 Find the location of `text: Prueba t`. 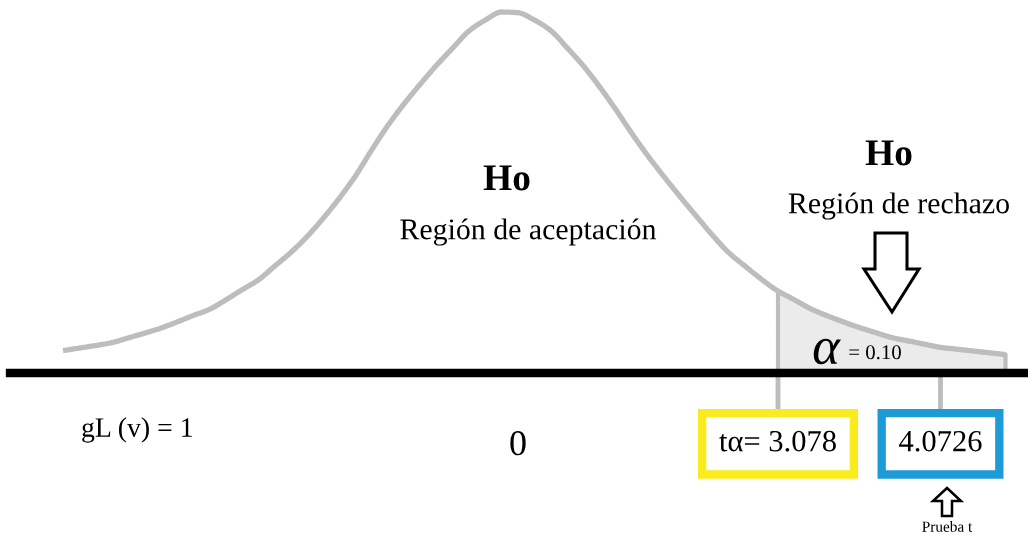

text: Prueba t is located at coordinates (947, 526).